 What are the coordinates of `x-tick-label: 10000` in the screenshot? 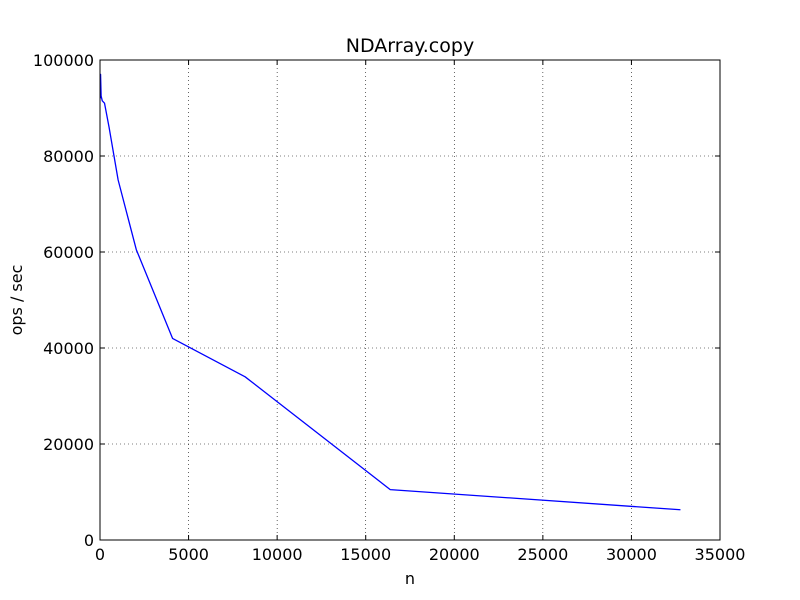 It's located at (277, 554).